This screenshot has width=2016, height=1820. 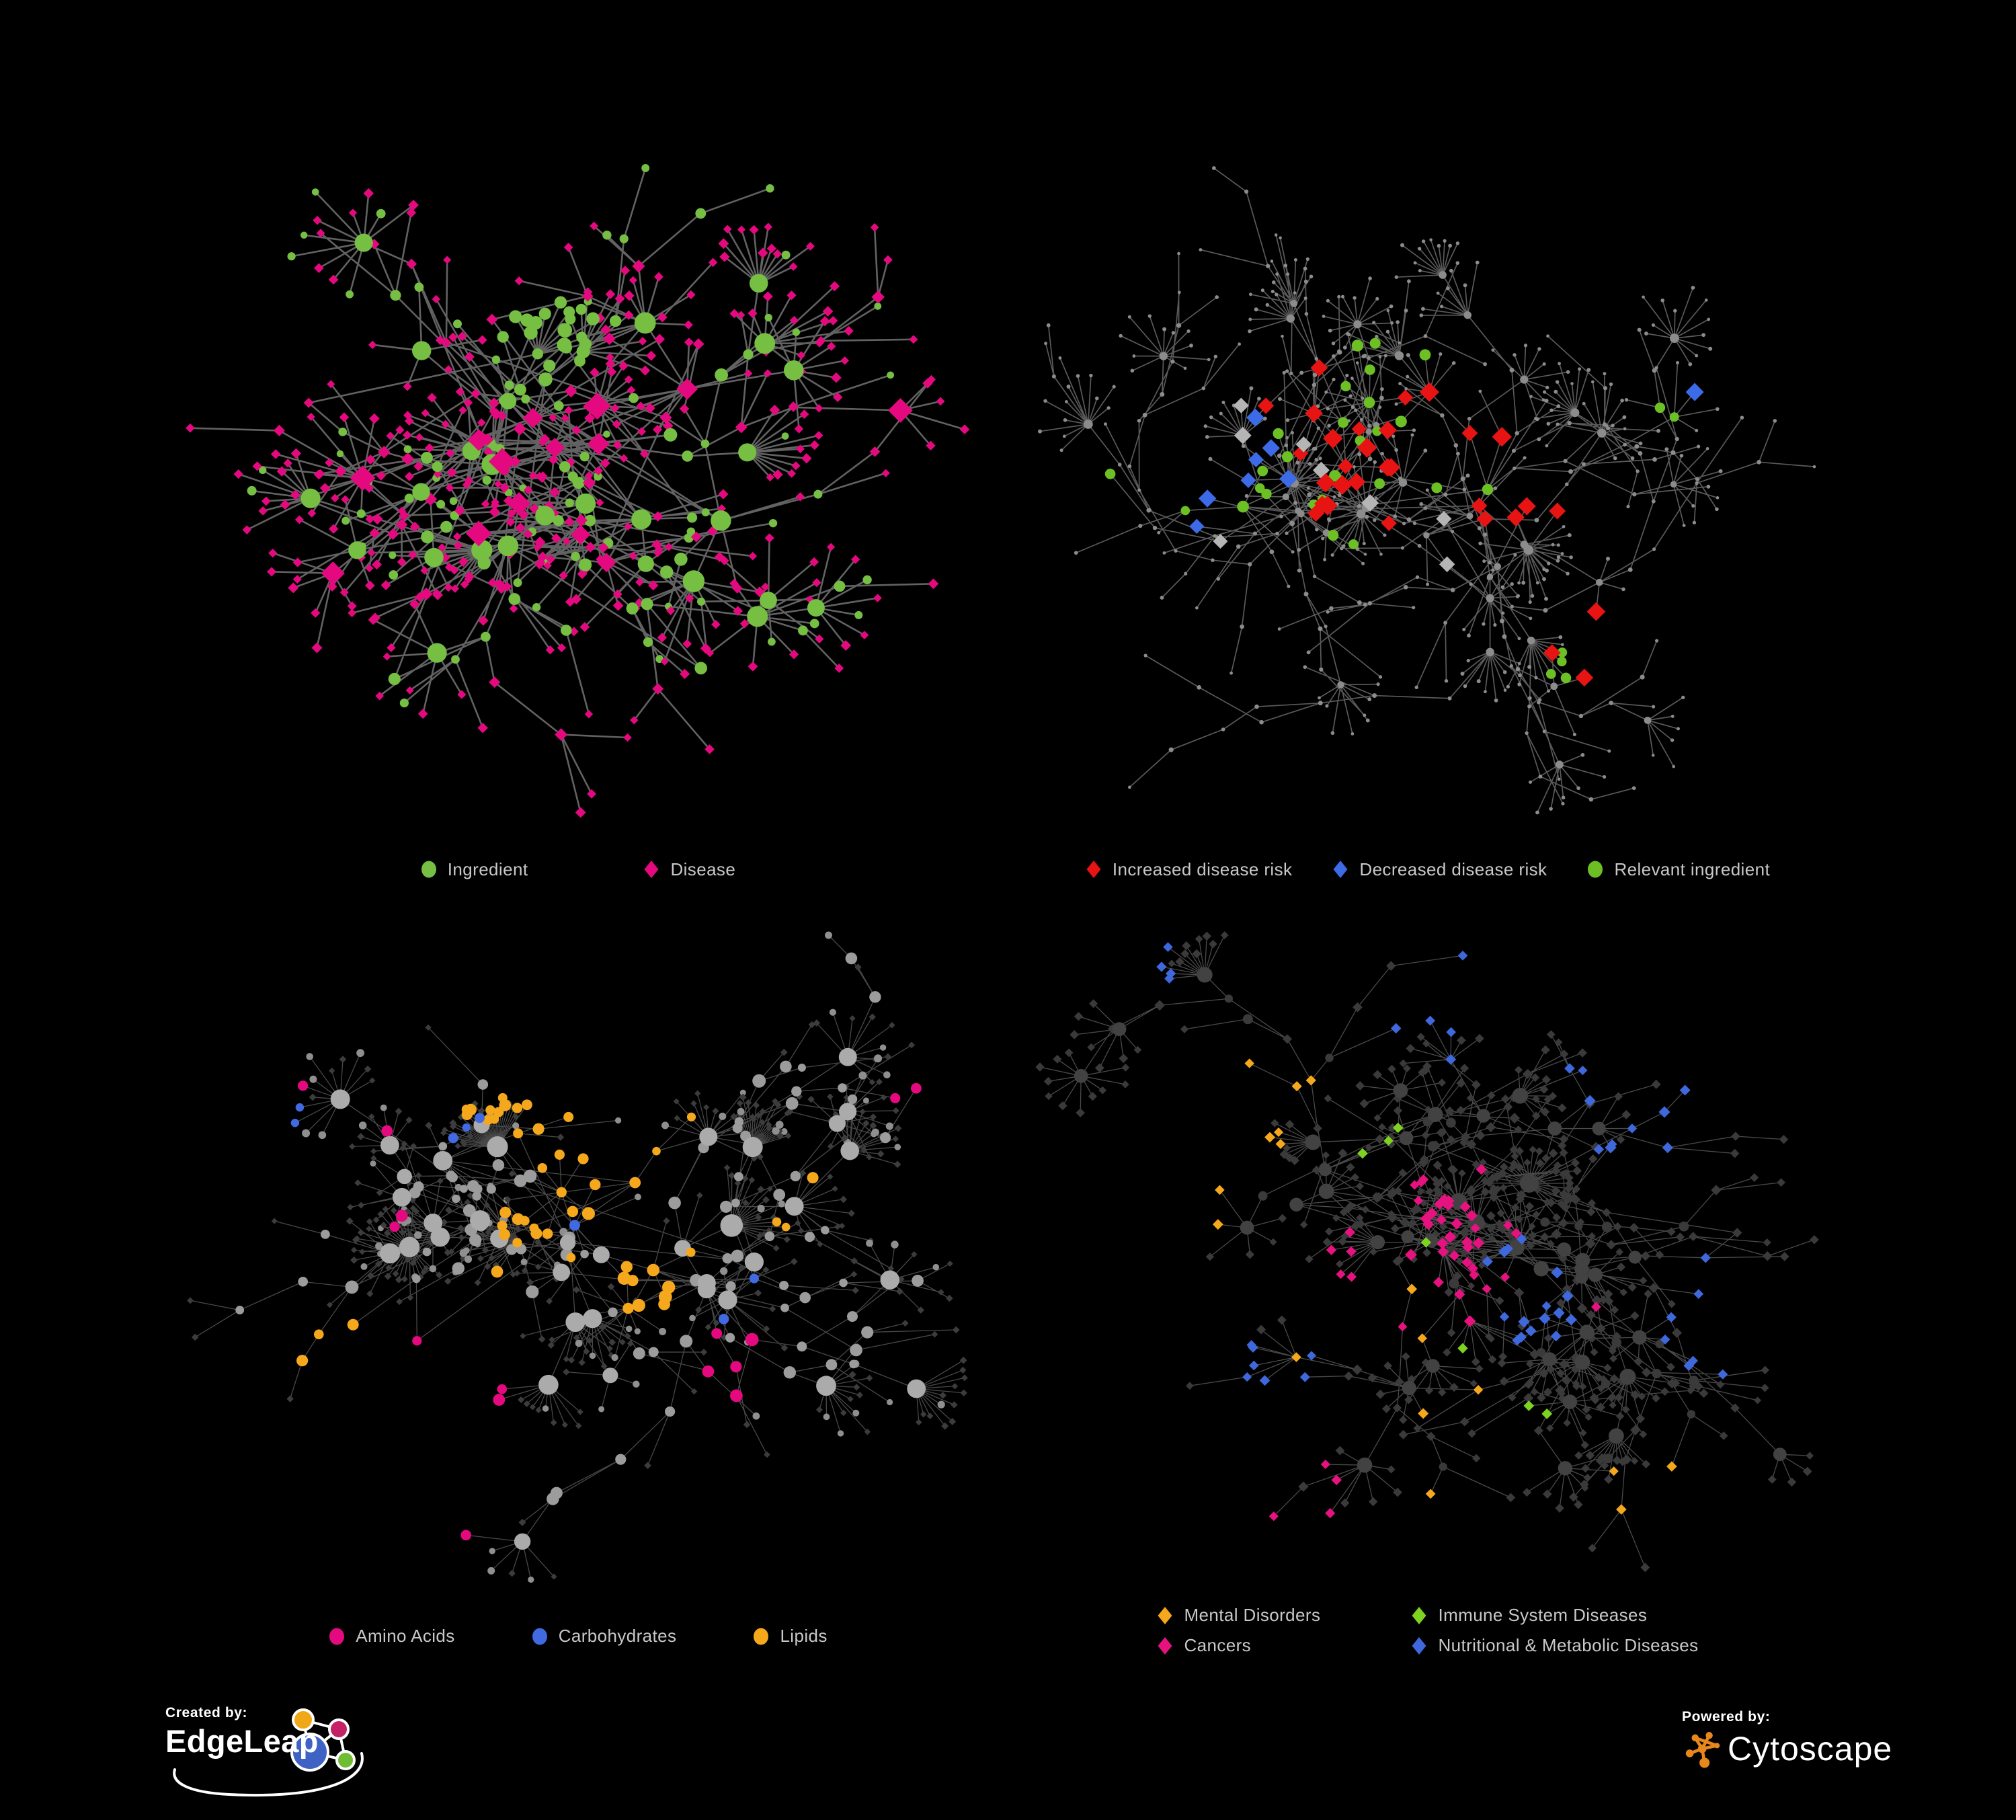 I want to click on cytoscape-wordmark: Cytoscape, so click(x=1810, y=1749).